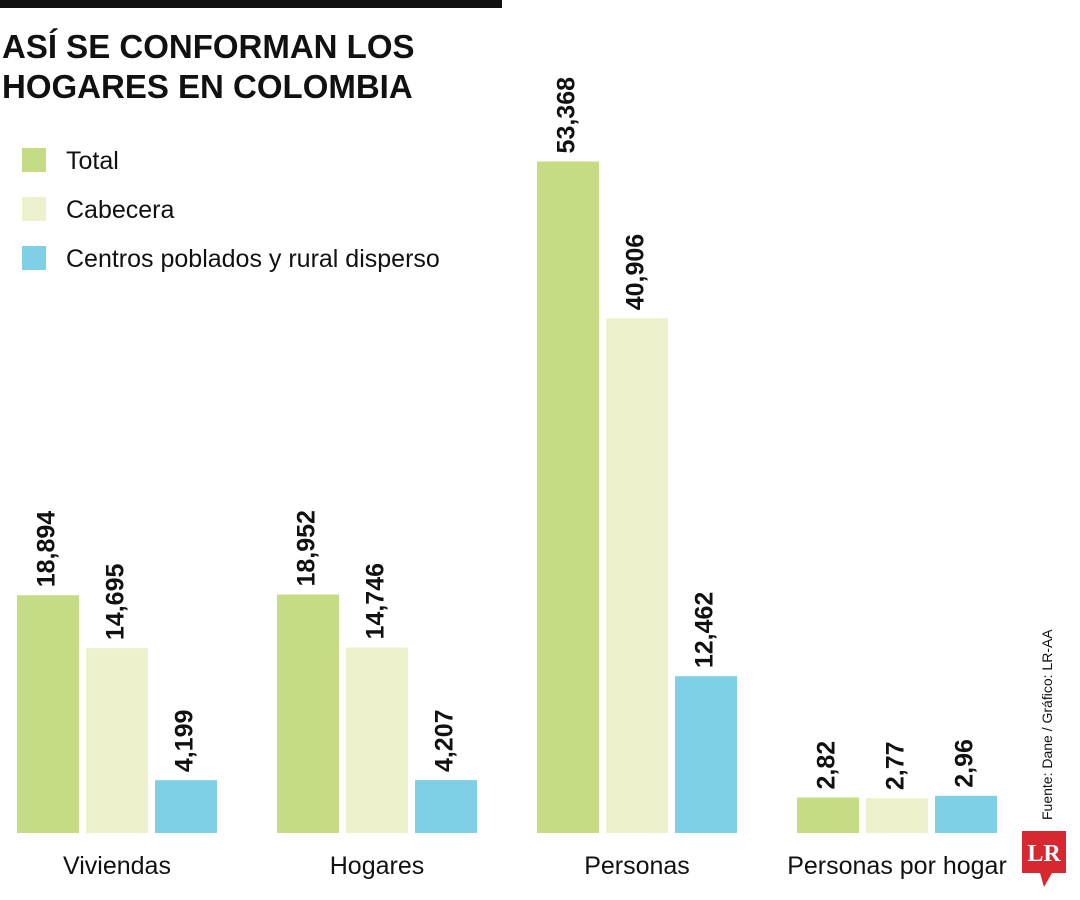  Describe the element at coordinates (896, 765) in the screenshot. I see `value-label: 2,77` at that location.